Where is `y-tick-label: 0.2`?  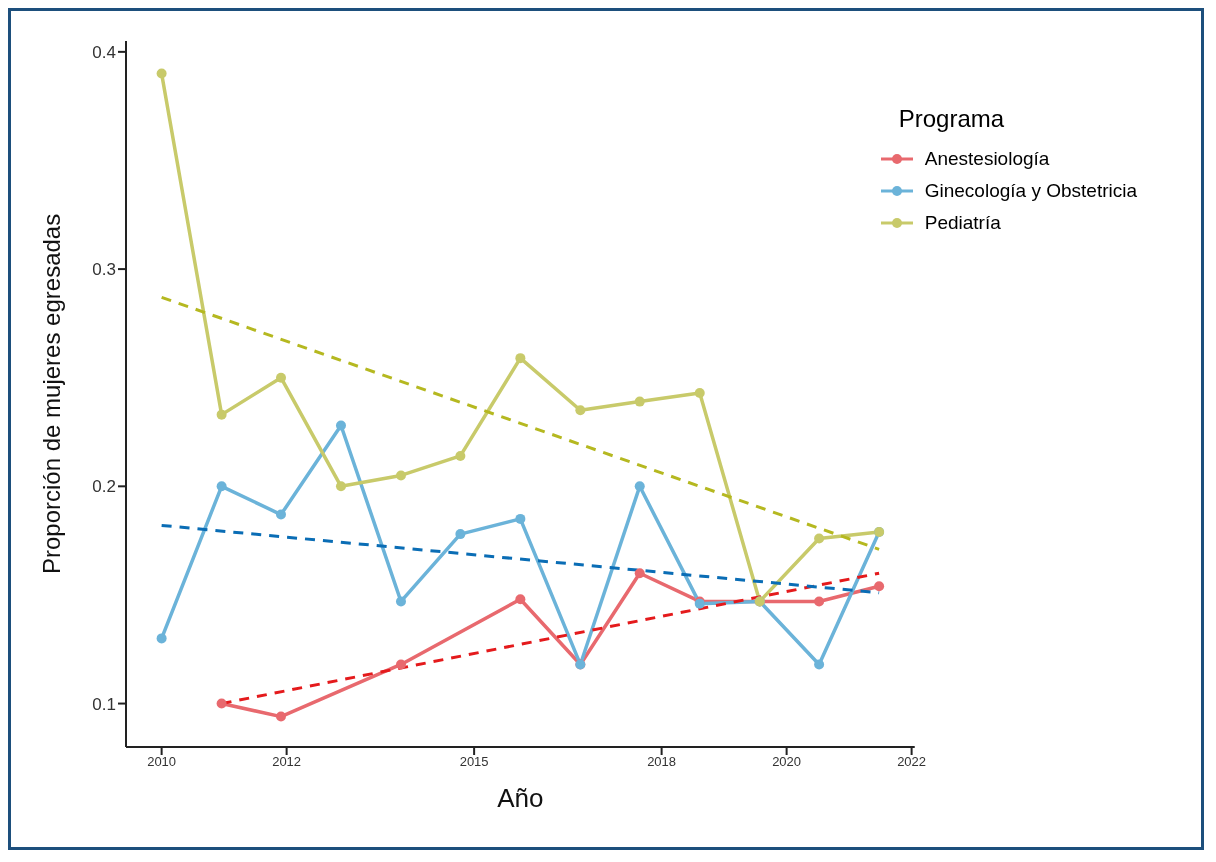
y-tick-label: 0.2 is located at coordinates (104, 487).